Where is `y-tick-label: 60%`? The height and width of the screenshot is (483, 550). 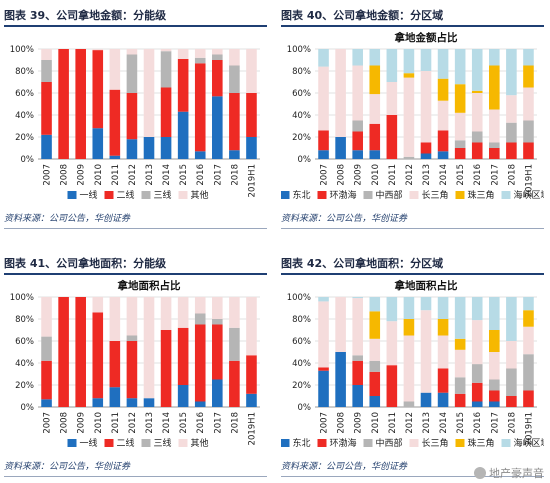
y-tick-label: 60% is located at coordinates (301, 342).